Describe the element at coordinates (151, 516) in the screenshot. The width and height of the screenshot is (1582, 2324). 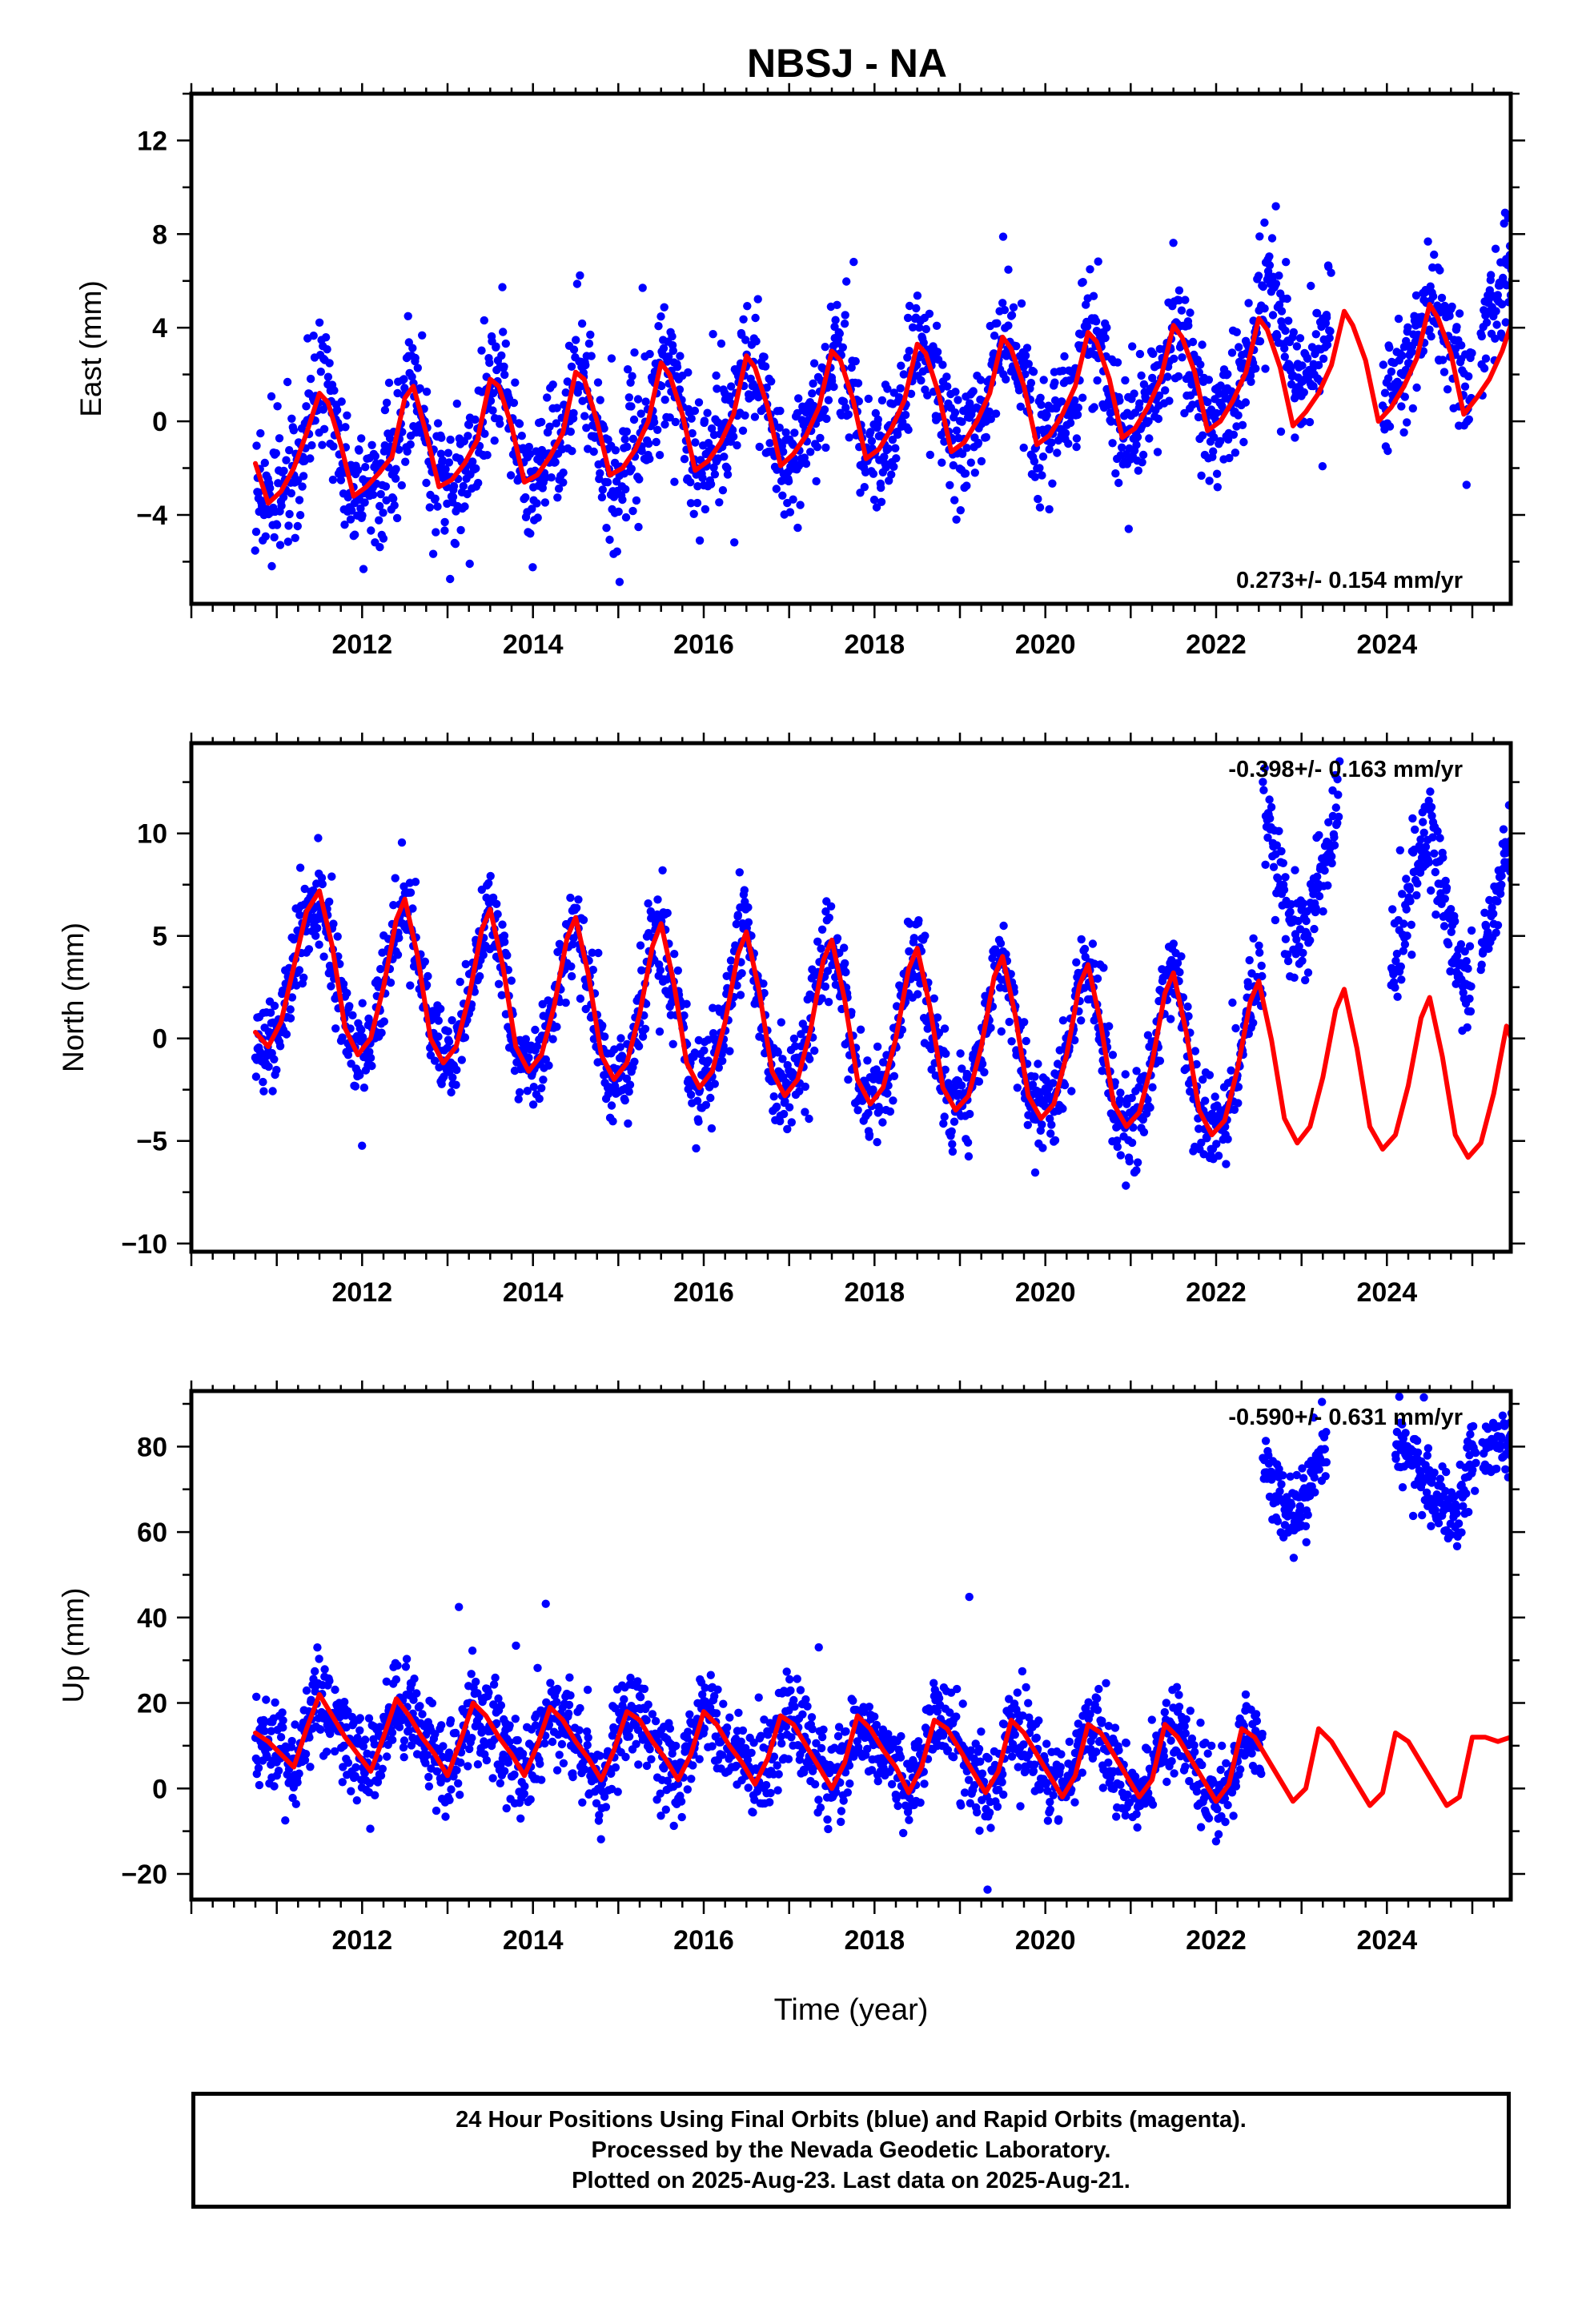
I see `y-tick-label: −4` at that location.